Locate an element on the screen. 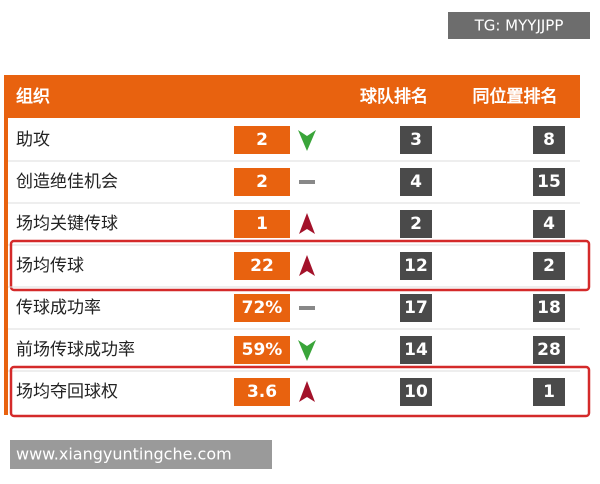 Image resolution: width=600 pixels, height=484 pixels. header-bar is located at coordinates (294, 96).